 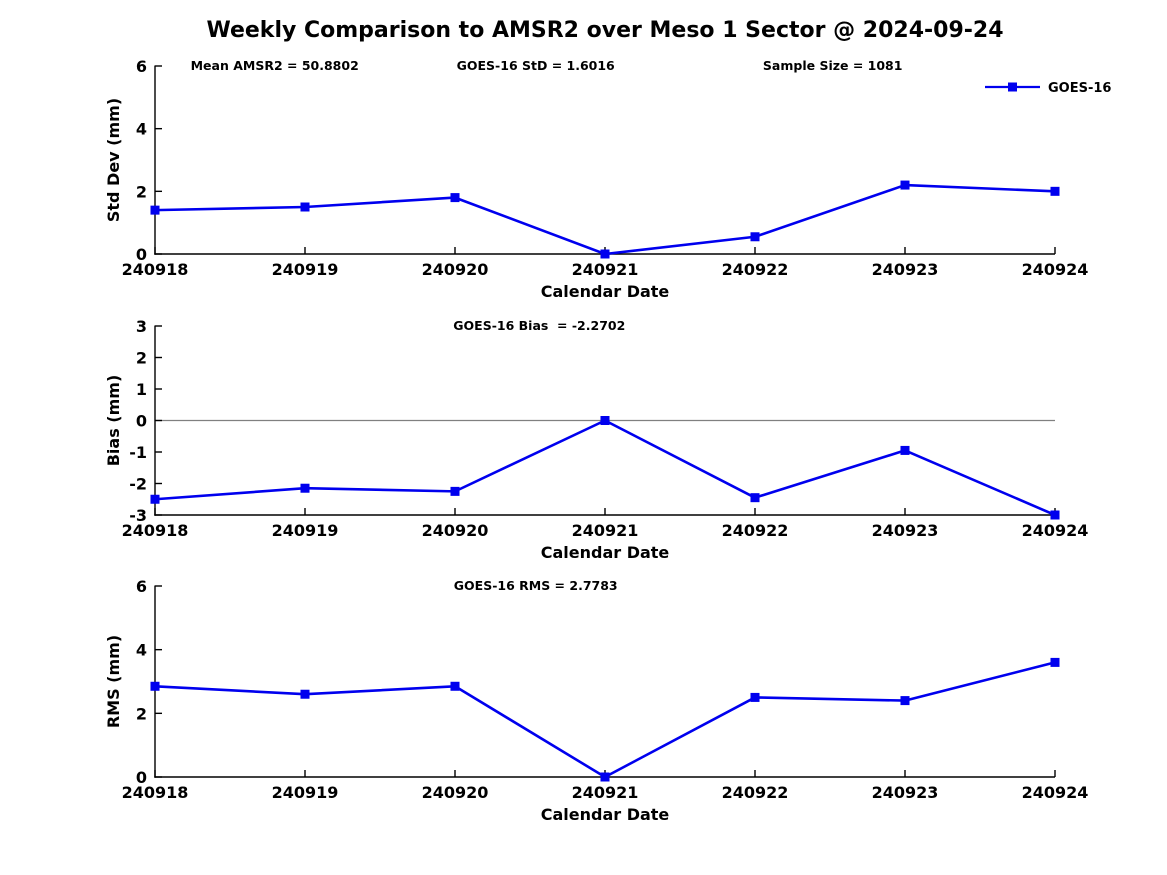 I want to click on legend-label: GOES-16, so click(x=1079, y=88).